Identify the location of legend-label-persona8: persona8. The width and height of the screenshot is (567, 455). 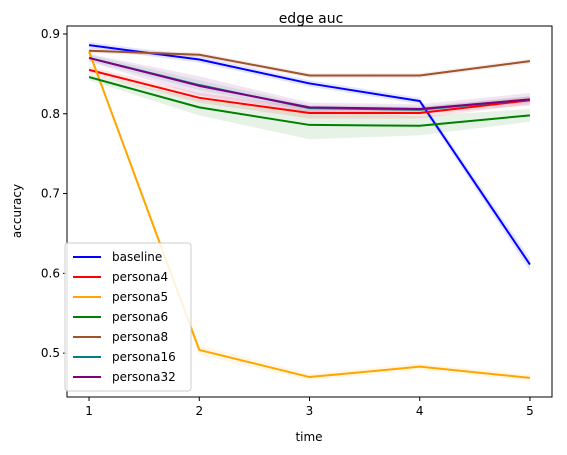
(140, 337).